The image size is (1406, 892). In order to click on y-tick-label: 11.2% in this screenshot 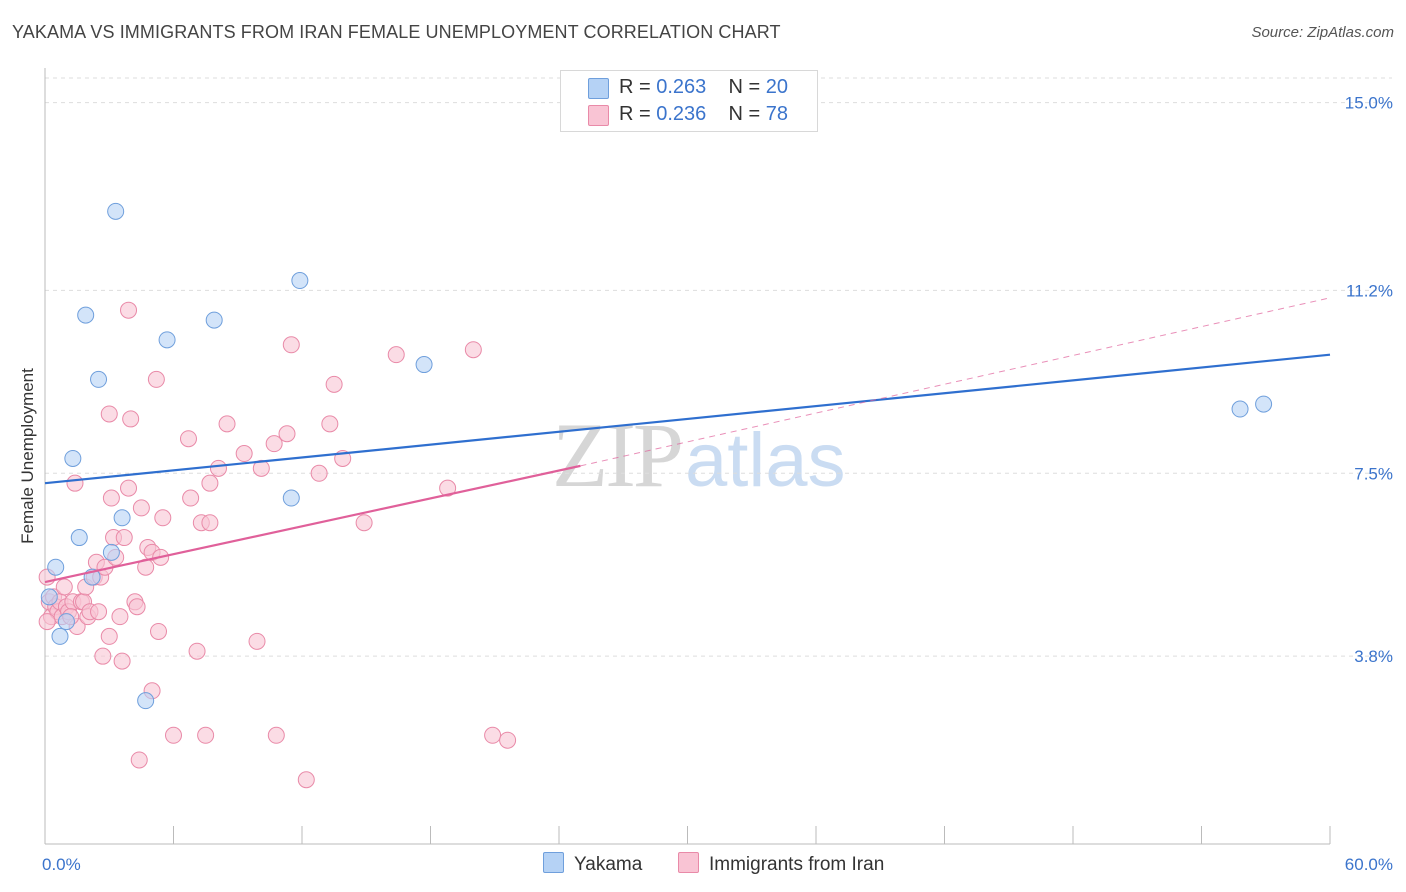, I will do `click(1369, 290)`.